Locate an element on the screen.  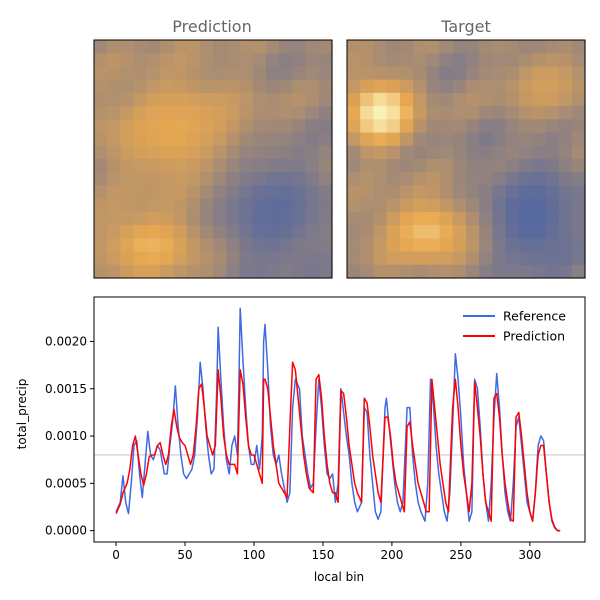
y-axis-label: total_precip is located at coordinates (22, 414).